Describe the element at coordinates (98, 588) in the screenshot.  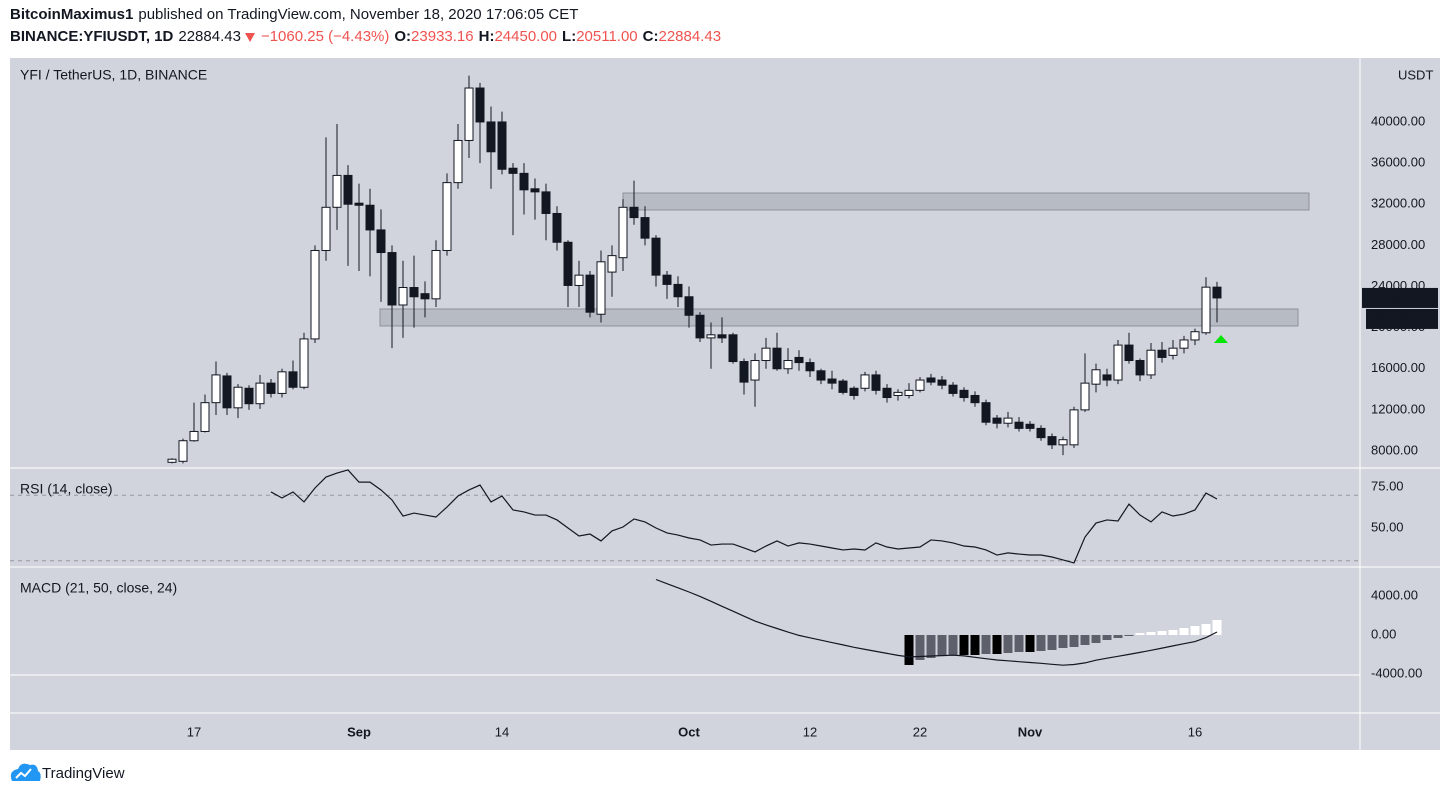
I see `pane-title: MACD (21, 50, close, 24)` at that location.